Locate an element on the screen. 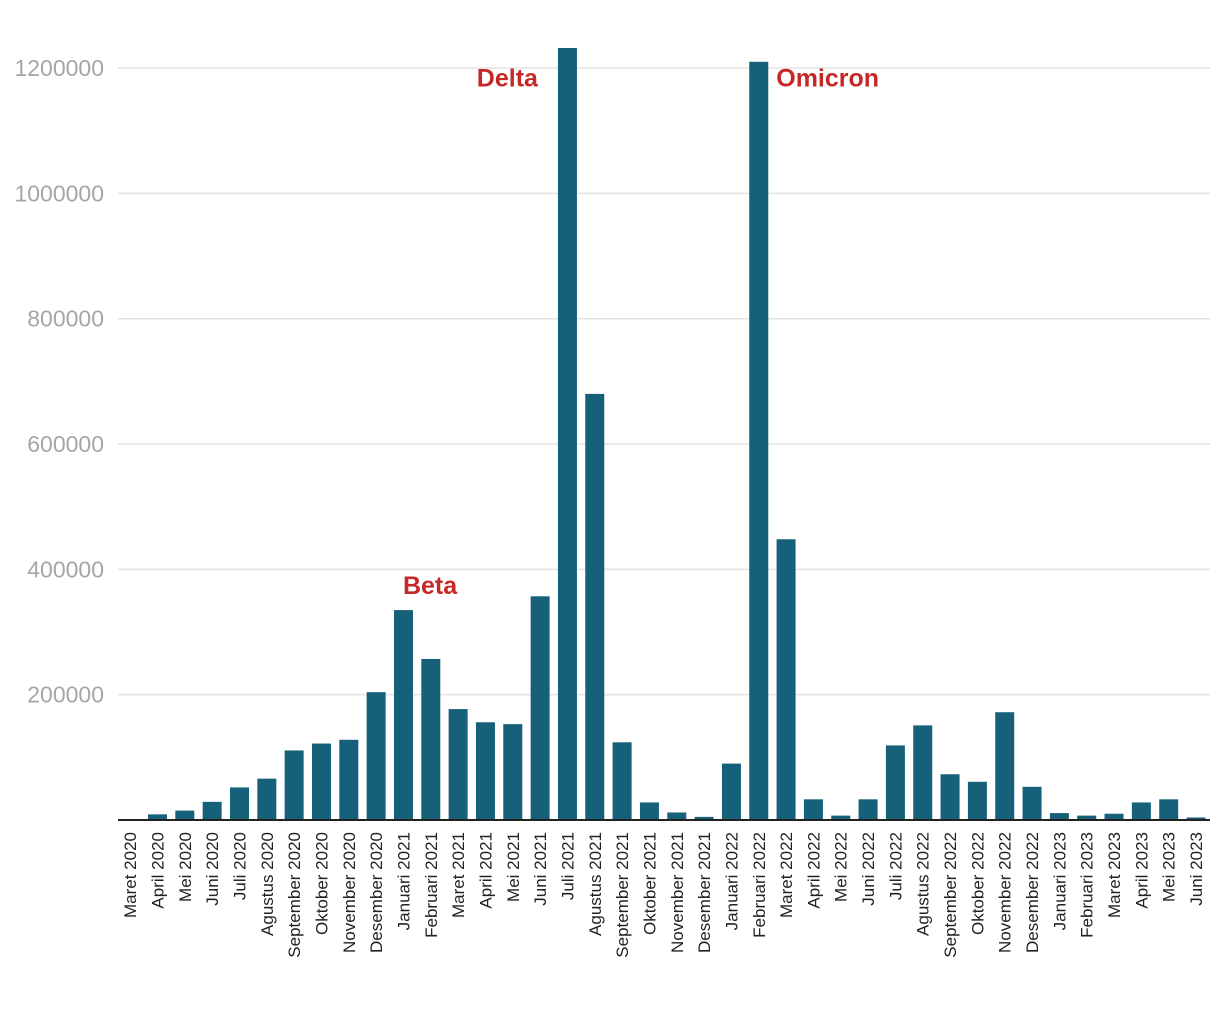 The image size is (1220, 1025). bar-oktober-2021 is located at coordinates (649, 811).